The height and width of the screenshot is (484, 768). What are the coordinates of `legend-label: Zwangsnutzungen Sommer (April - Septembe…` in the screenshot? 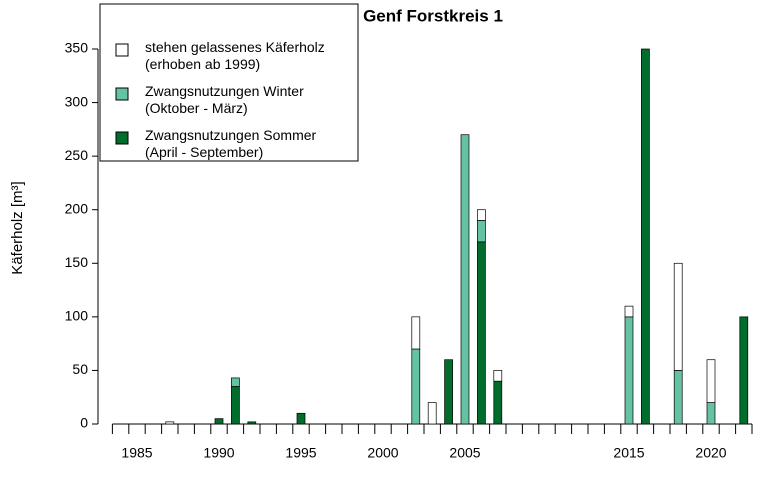 It's located at (231, 143).